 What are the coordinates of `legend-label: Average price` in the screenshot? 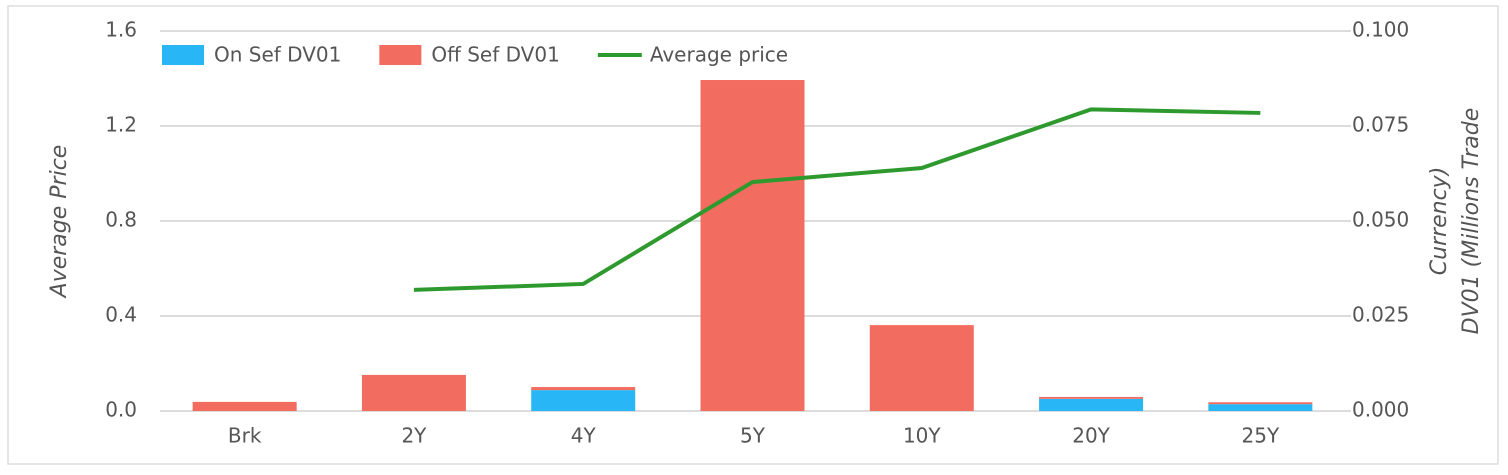 It's located at (719, 55).